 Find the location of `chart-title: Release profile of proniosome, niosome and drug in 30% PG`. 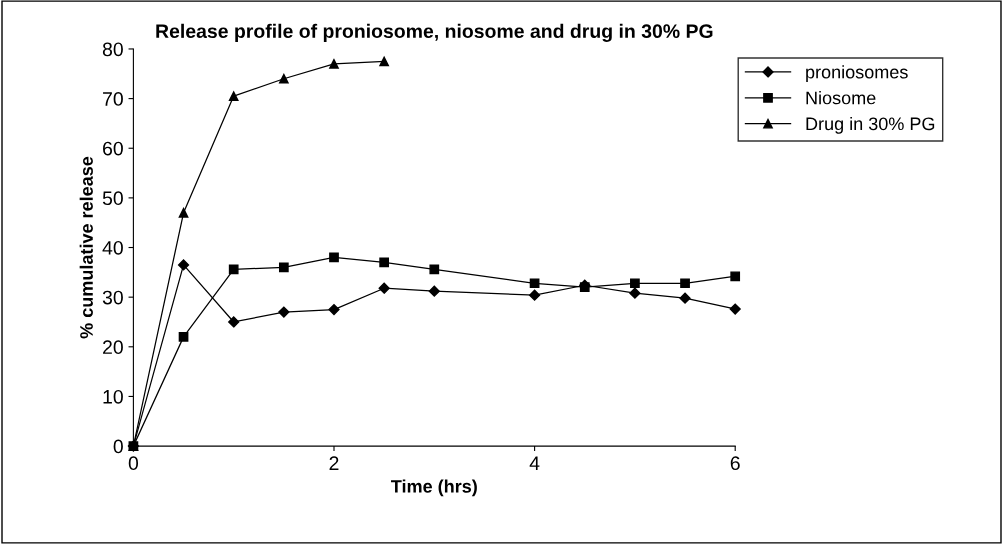

chart-title: Release profile of proniosome, niosome and drug in 30% PG is located at coordinates (434, 32).